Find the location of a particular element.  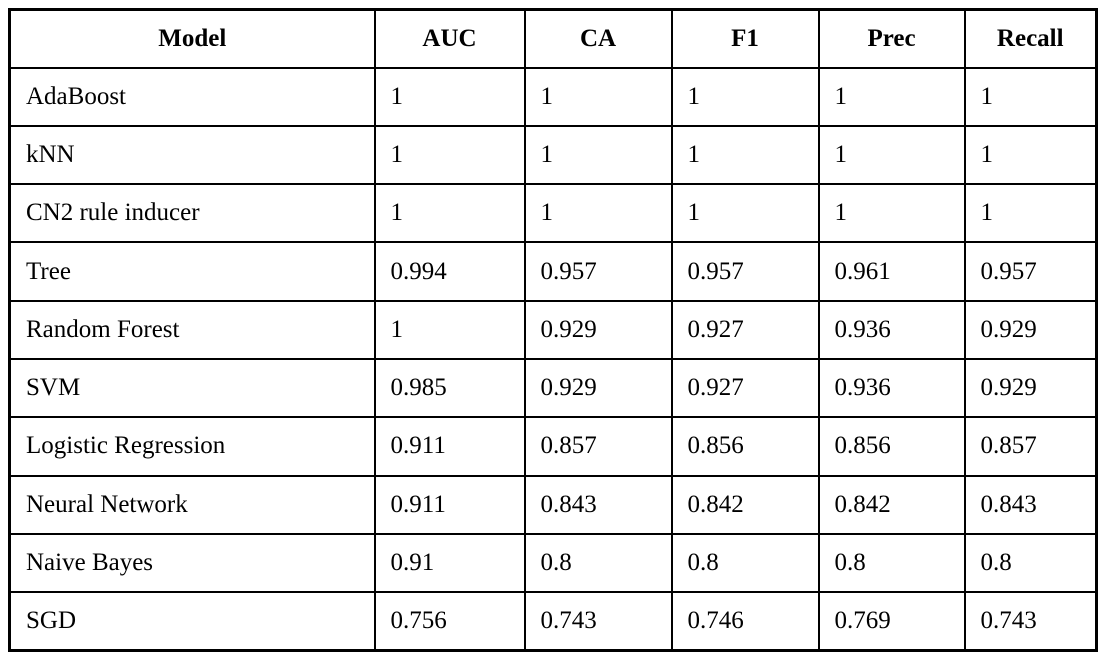

column-header-prec: Prec is located at coordinates (891, 38).